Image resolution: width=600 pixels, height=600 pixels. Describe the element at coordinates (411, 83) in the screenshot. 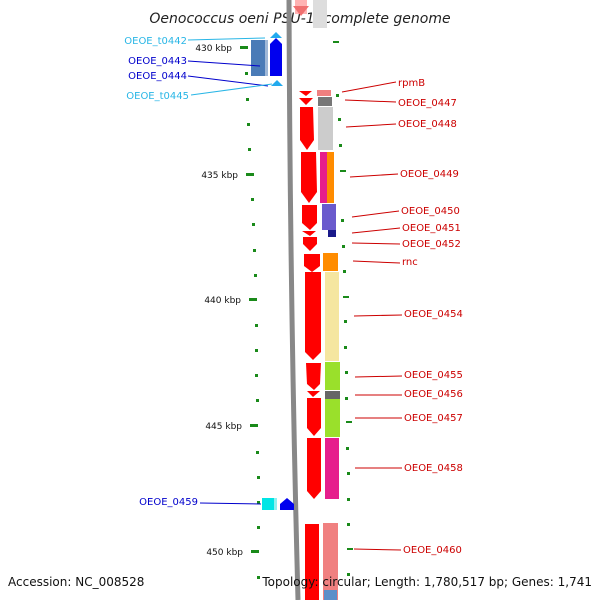

I see `gene-label-rpmB: rpmB` at that location.